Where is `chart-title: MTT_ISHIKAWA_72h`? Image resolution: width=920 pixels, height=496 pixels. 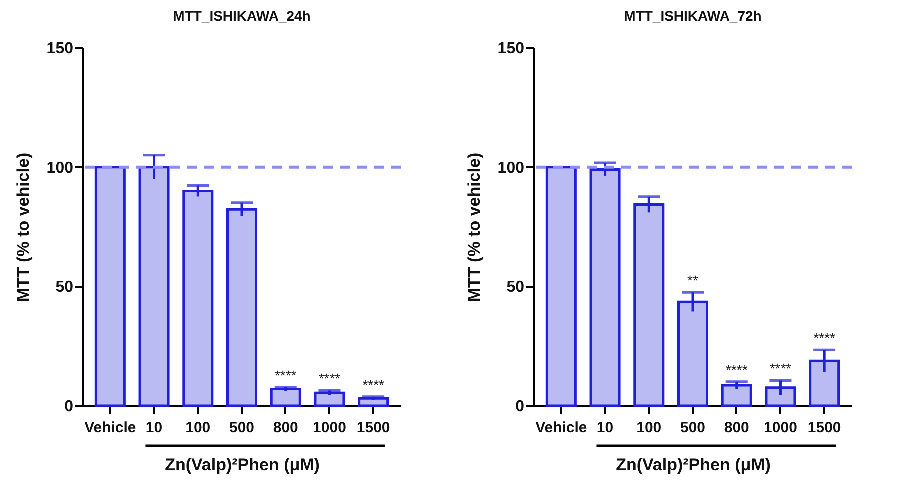
chart-title: MTT_ISHIKAWA_72h is located at coordinates (693, 16).